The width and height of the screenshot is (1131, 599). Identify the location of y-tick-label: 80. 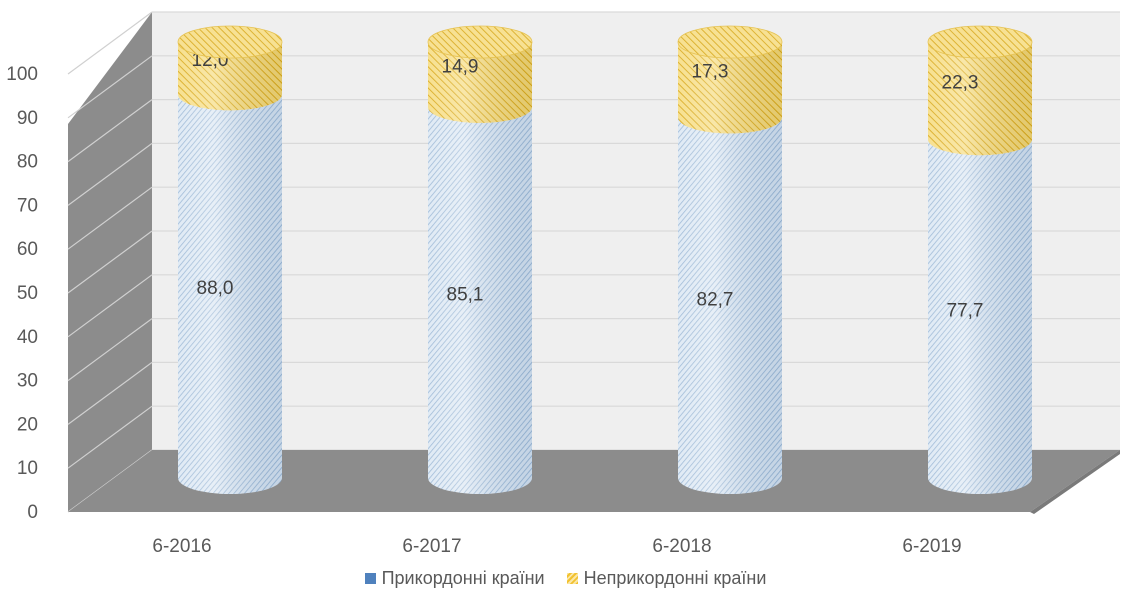
(27, 162).